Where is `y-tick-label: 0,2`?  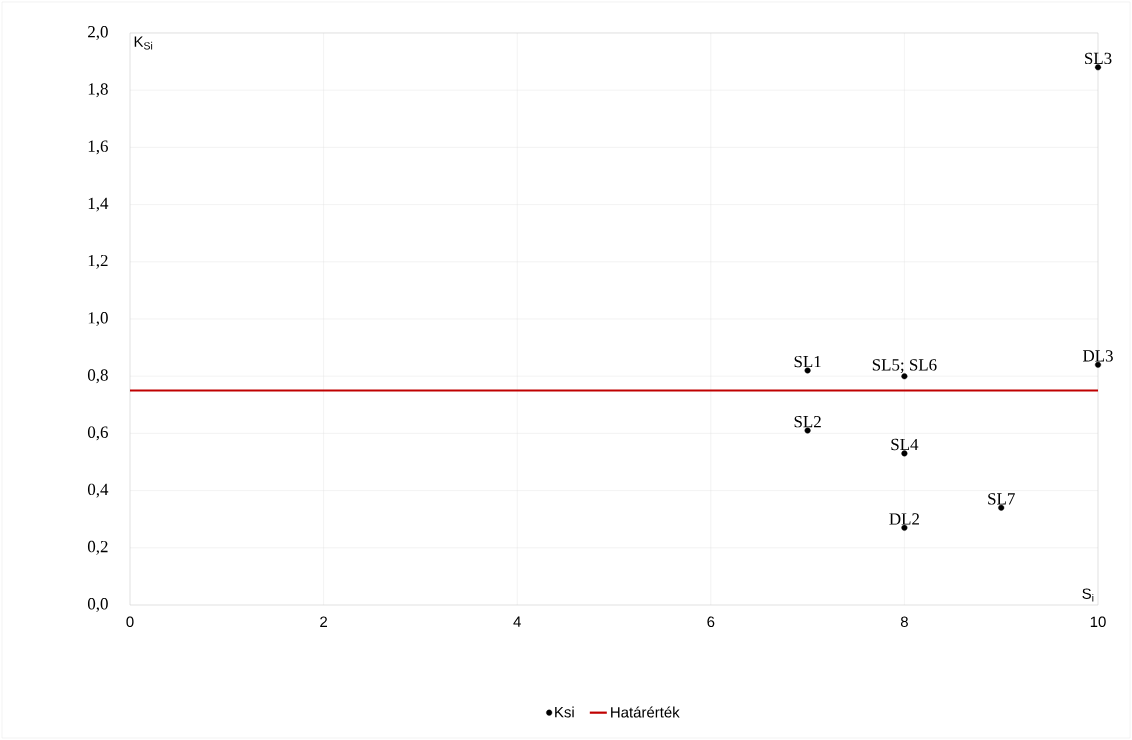
y-tick-label: 0,2 is located at coordinates (97, 547).